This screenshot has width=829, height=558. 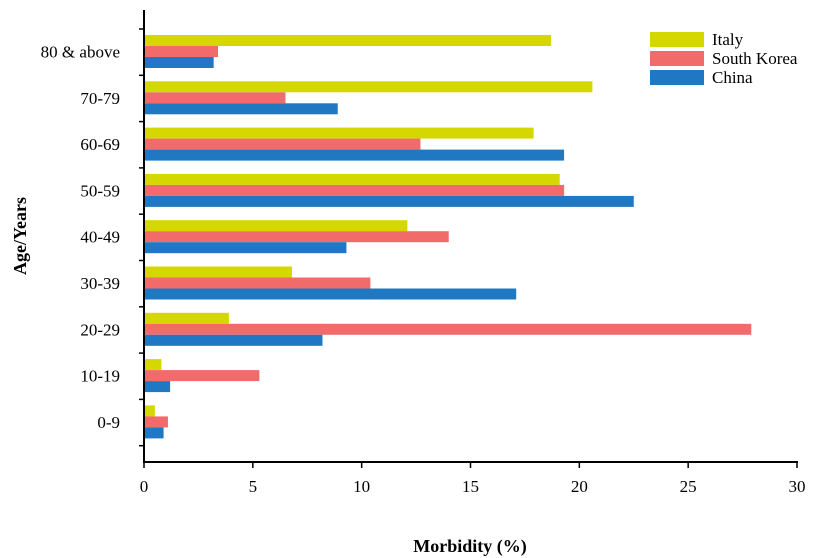 What do you see at coordinates (100, 376) in the screenshot?
I see `y-tick-label: 10-19` at bounding box center [100, 376].